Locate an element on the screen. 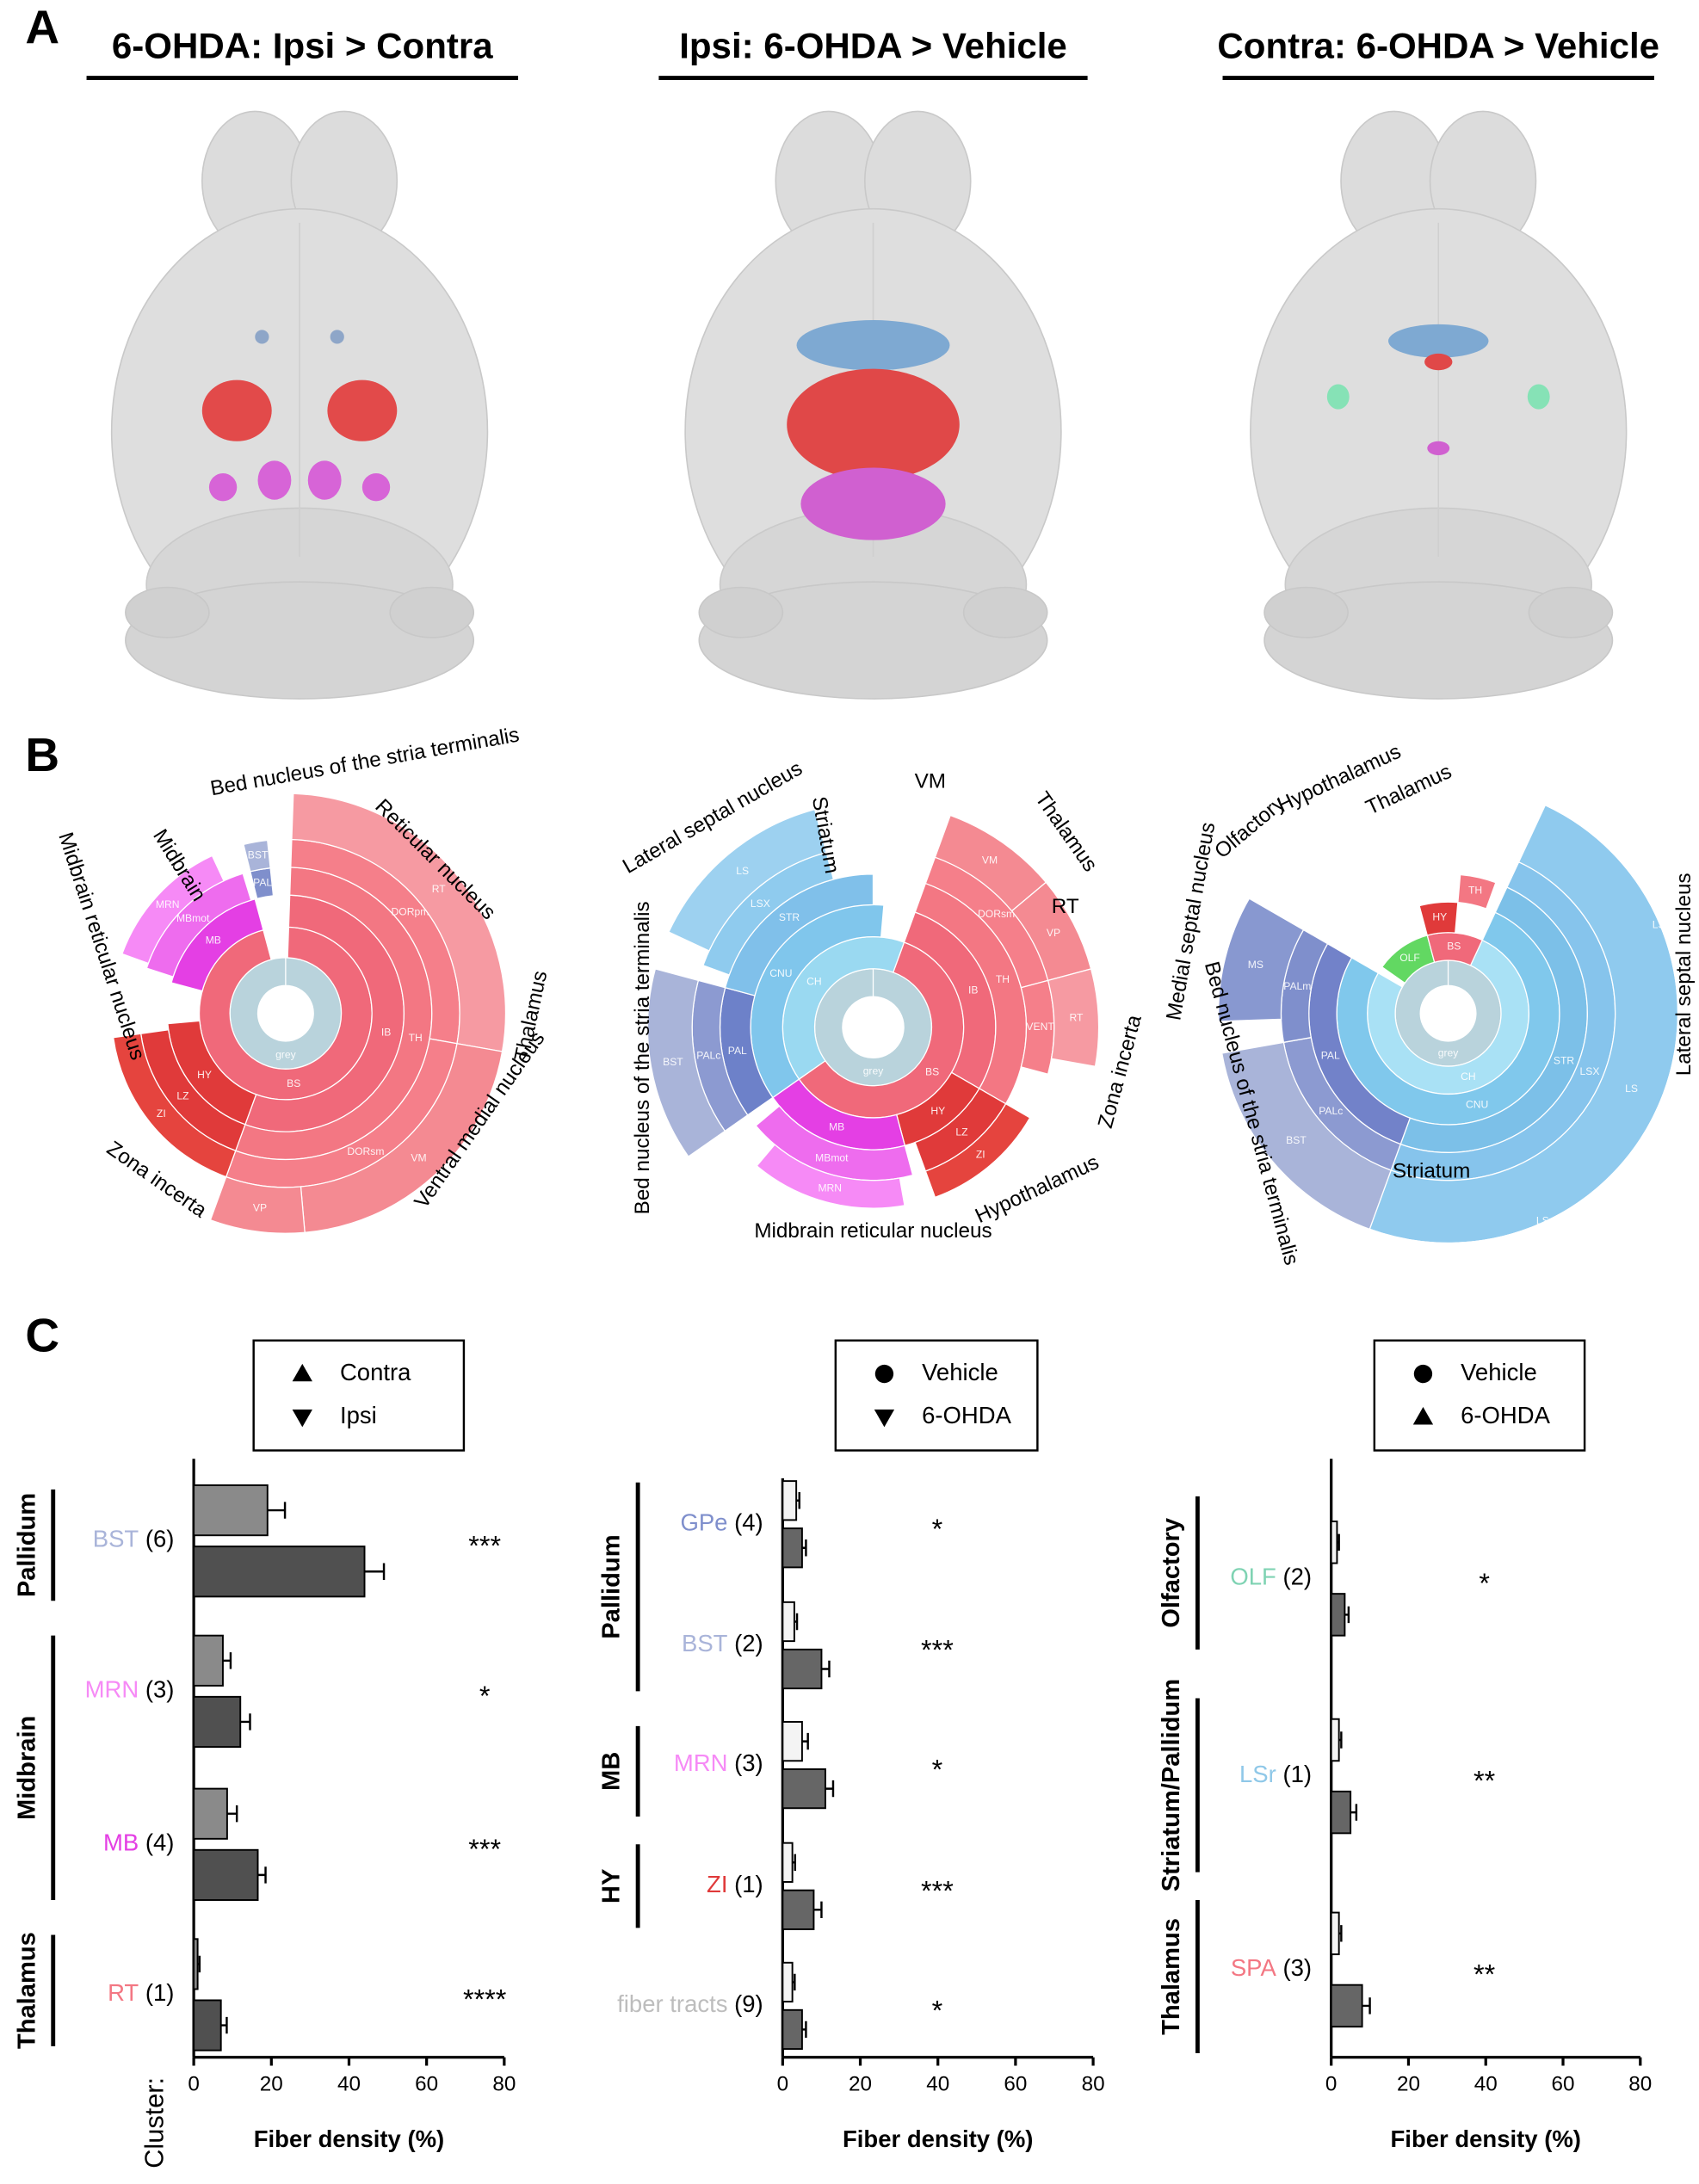 Image resolution: width=1699 pixels, height=2184 pixels. panel-label: C is located at coordinates (42, 1336).